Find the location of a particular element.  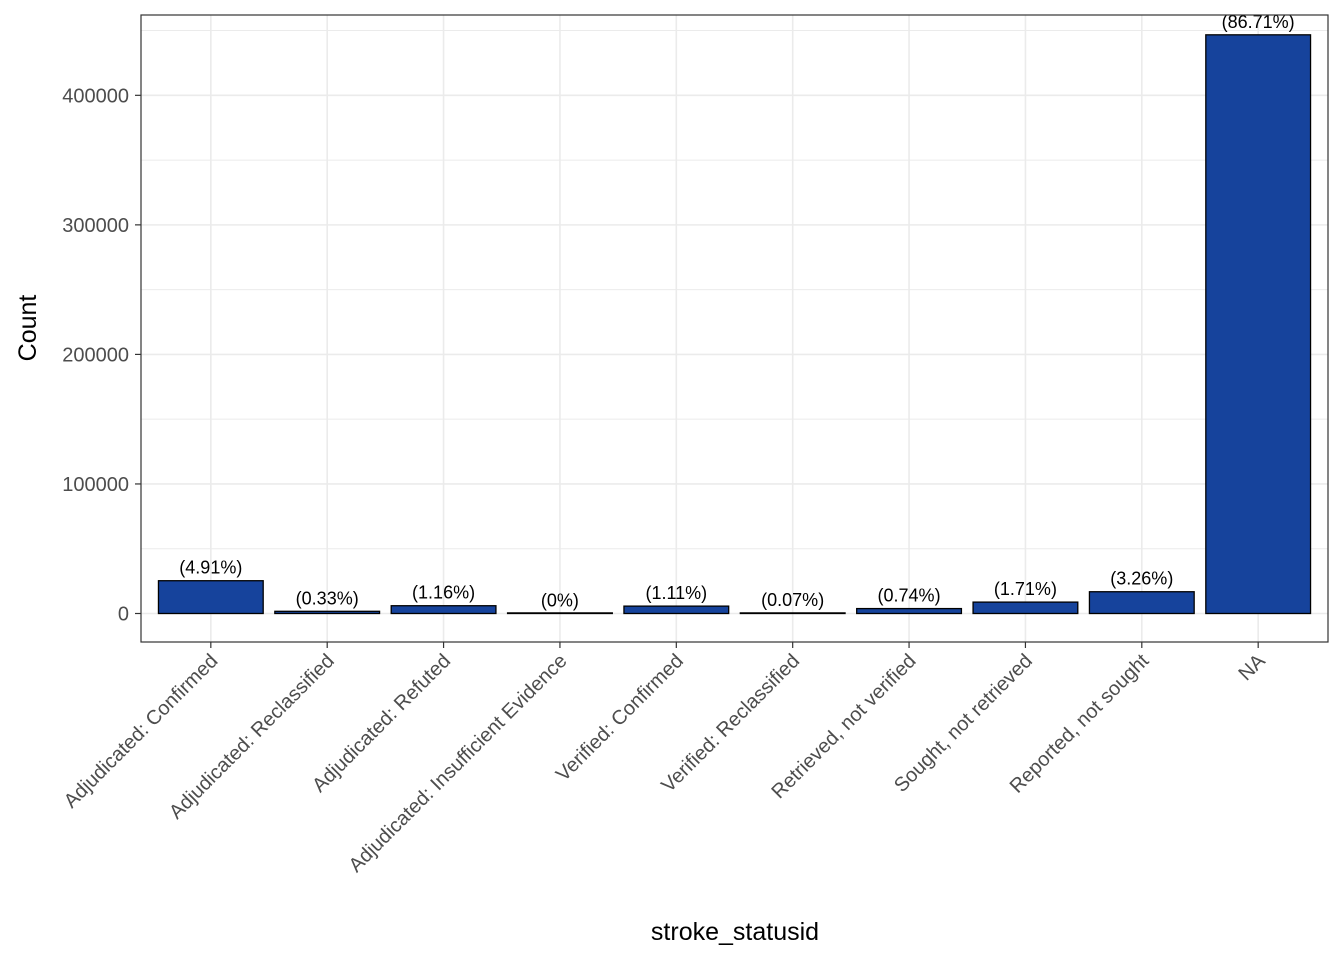

bar-data-label: (1.11%) is located at coordinates (676, 593).